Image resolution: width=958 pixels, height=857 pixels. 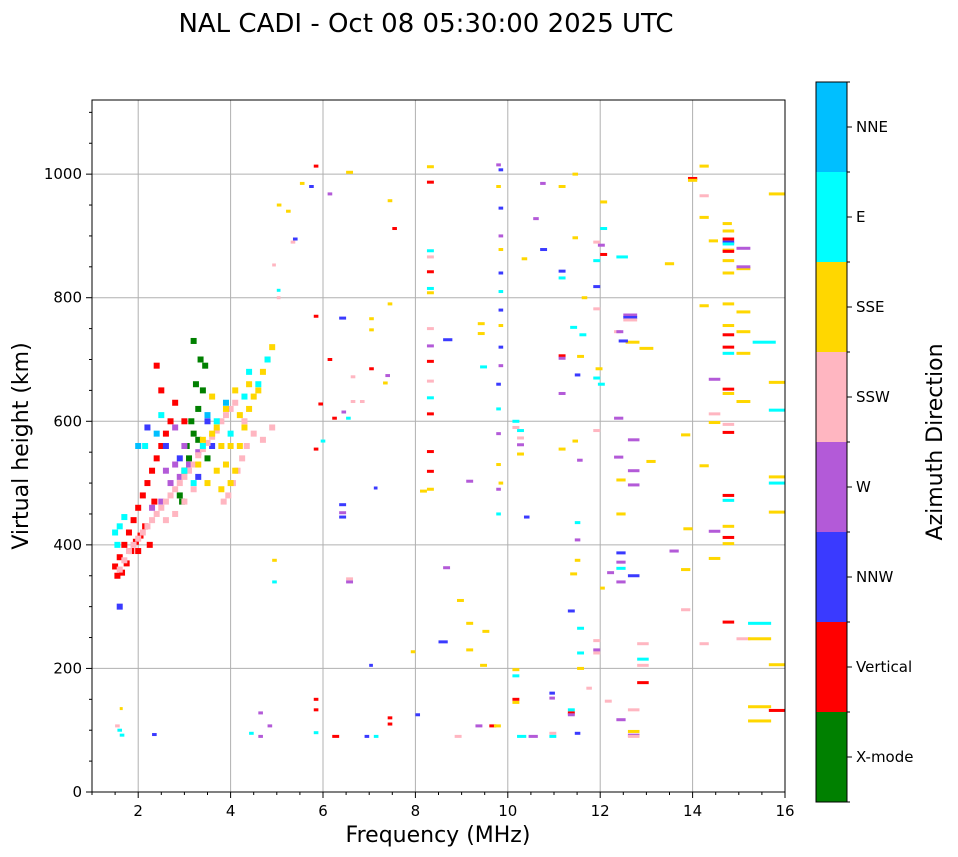 What do you see at coordinates (138, 811) in the screenshot?
I see `x-tick-label: 2` at bounding box center [138, 811].